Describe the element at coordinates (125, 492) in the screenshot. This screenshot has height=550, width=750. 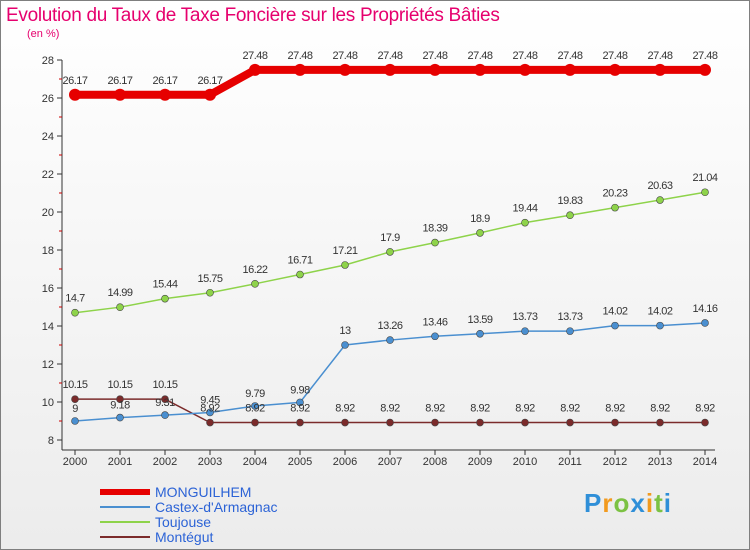
I see `legend-swatch-monguilhem` at that location.